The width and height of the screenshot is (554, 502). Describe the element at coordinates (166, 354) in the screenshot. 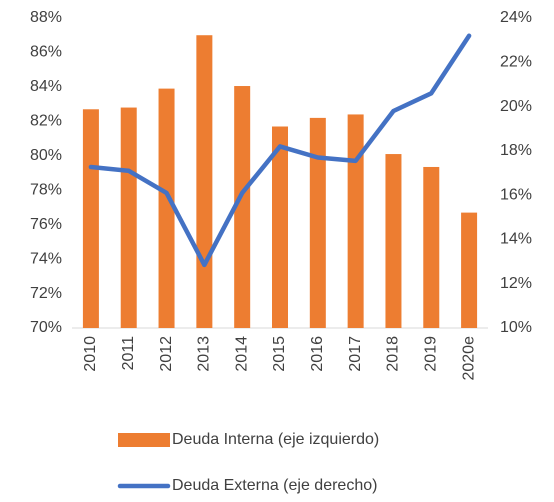

I see `x-tick-label: 2012` at that location.